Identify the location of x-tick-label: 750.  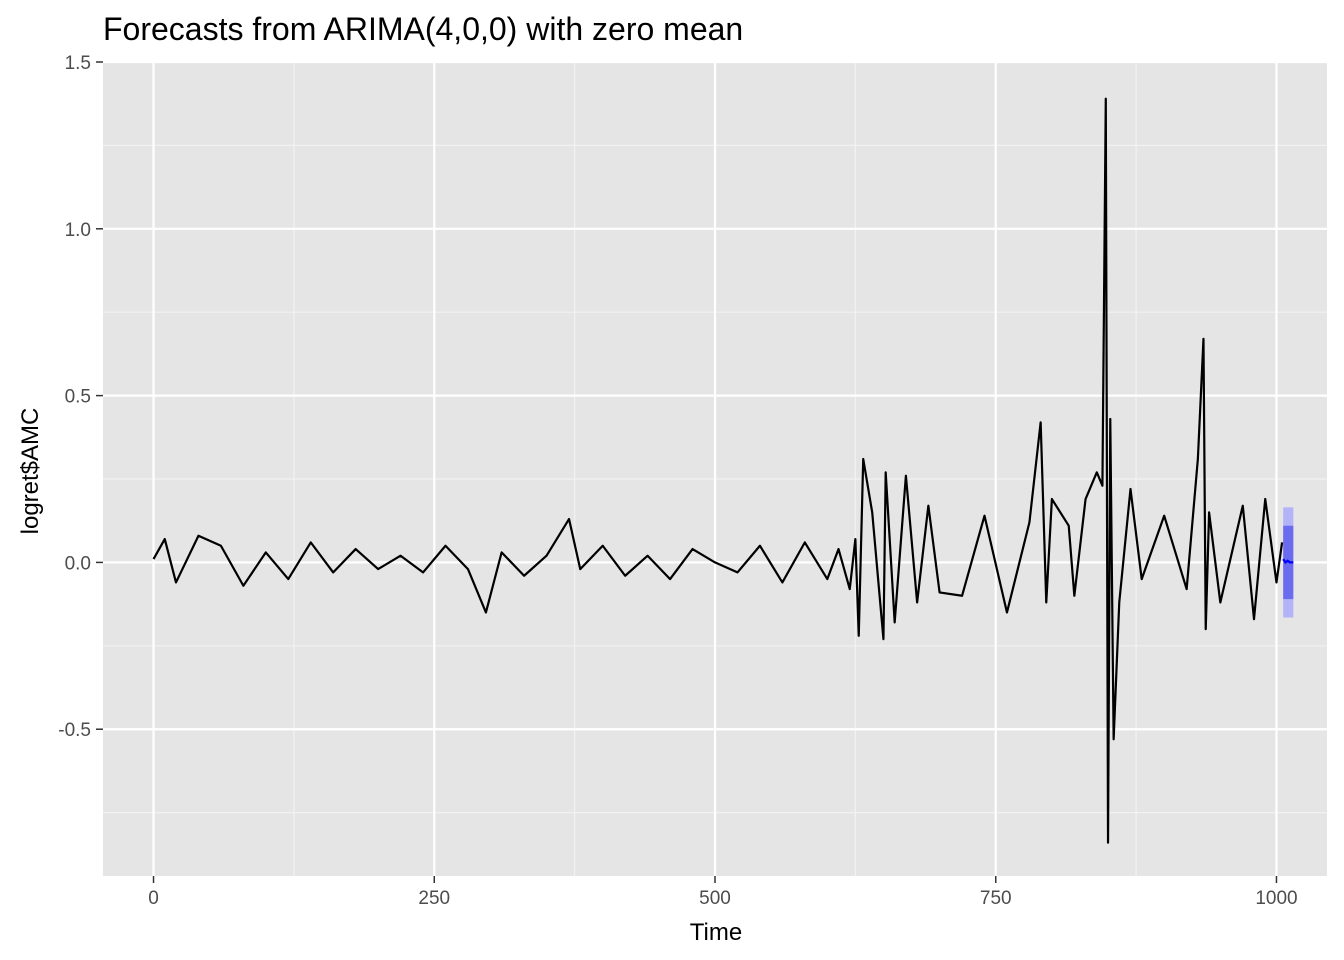
(996, 898).